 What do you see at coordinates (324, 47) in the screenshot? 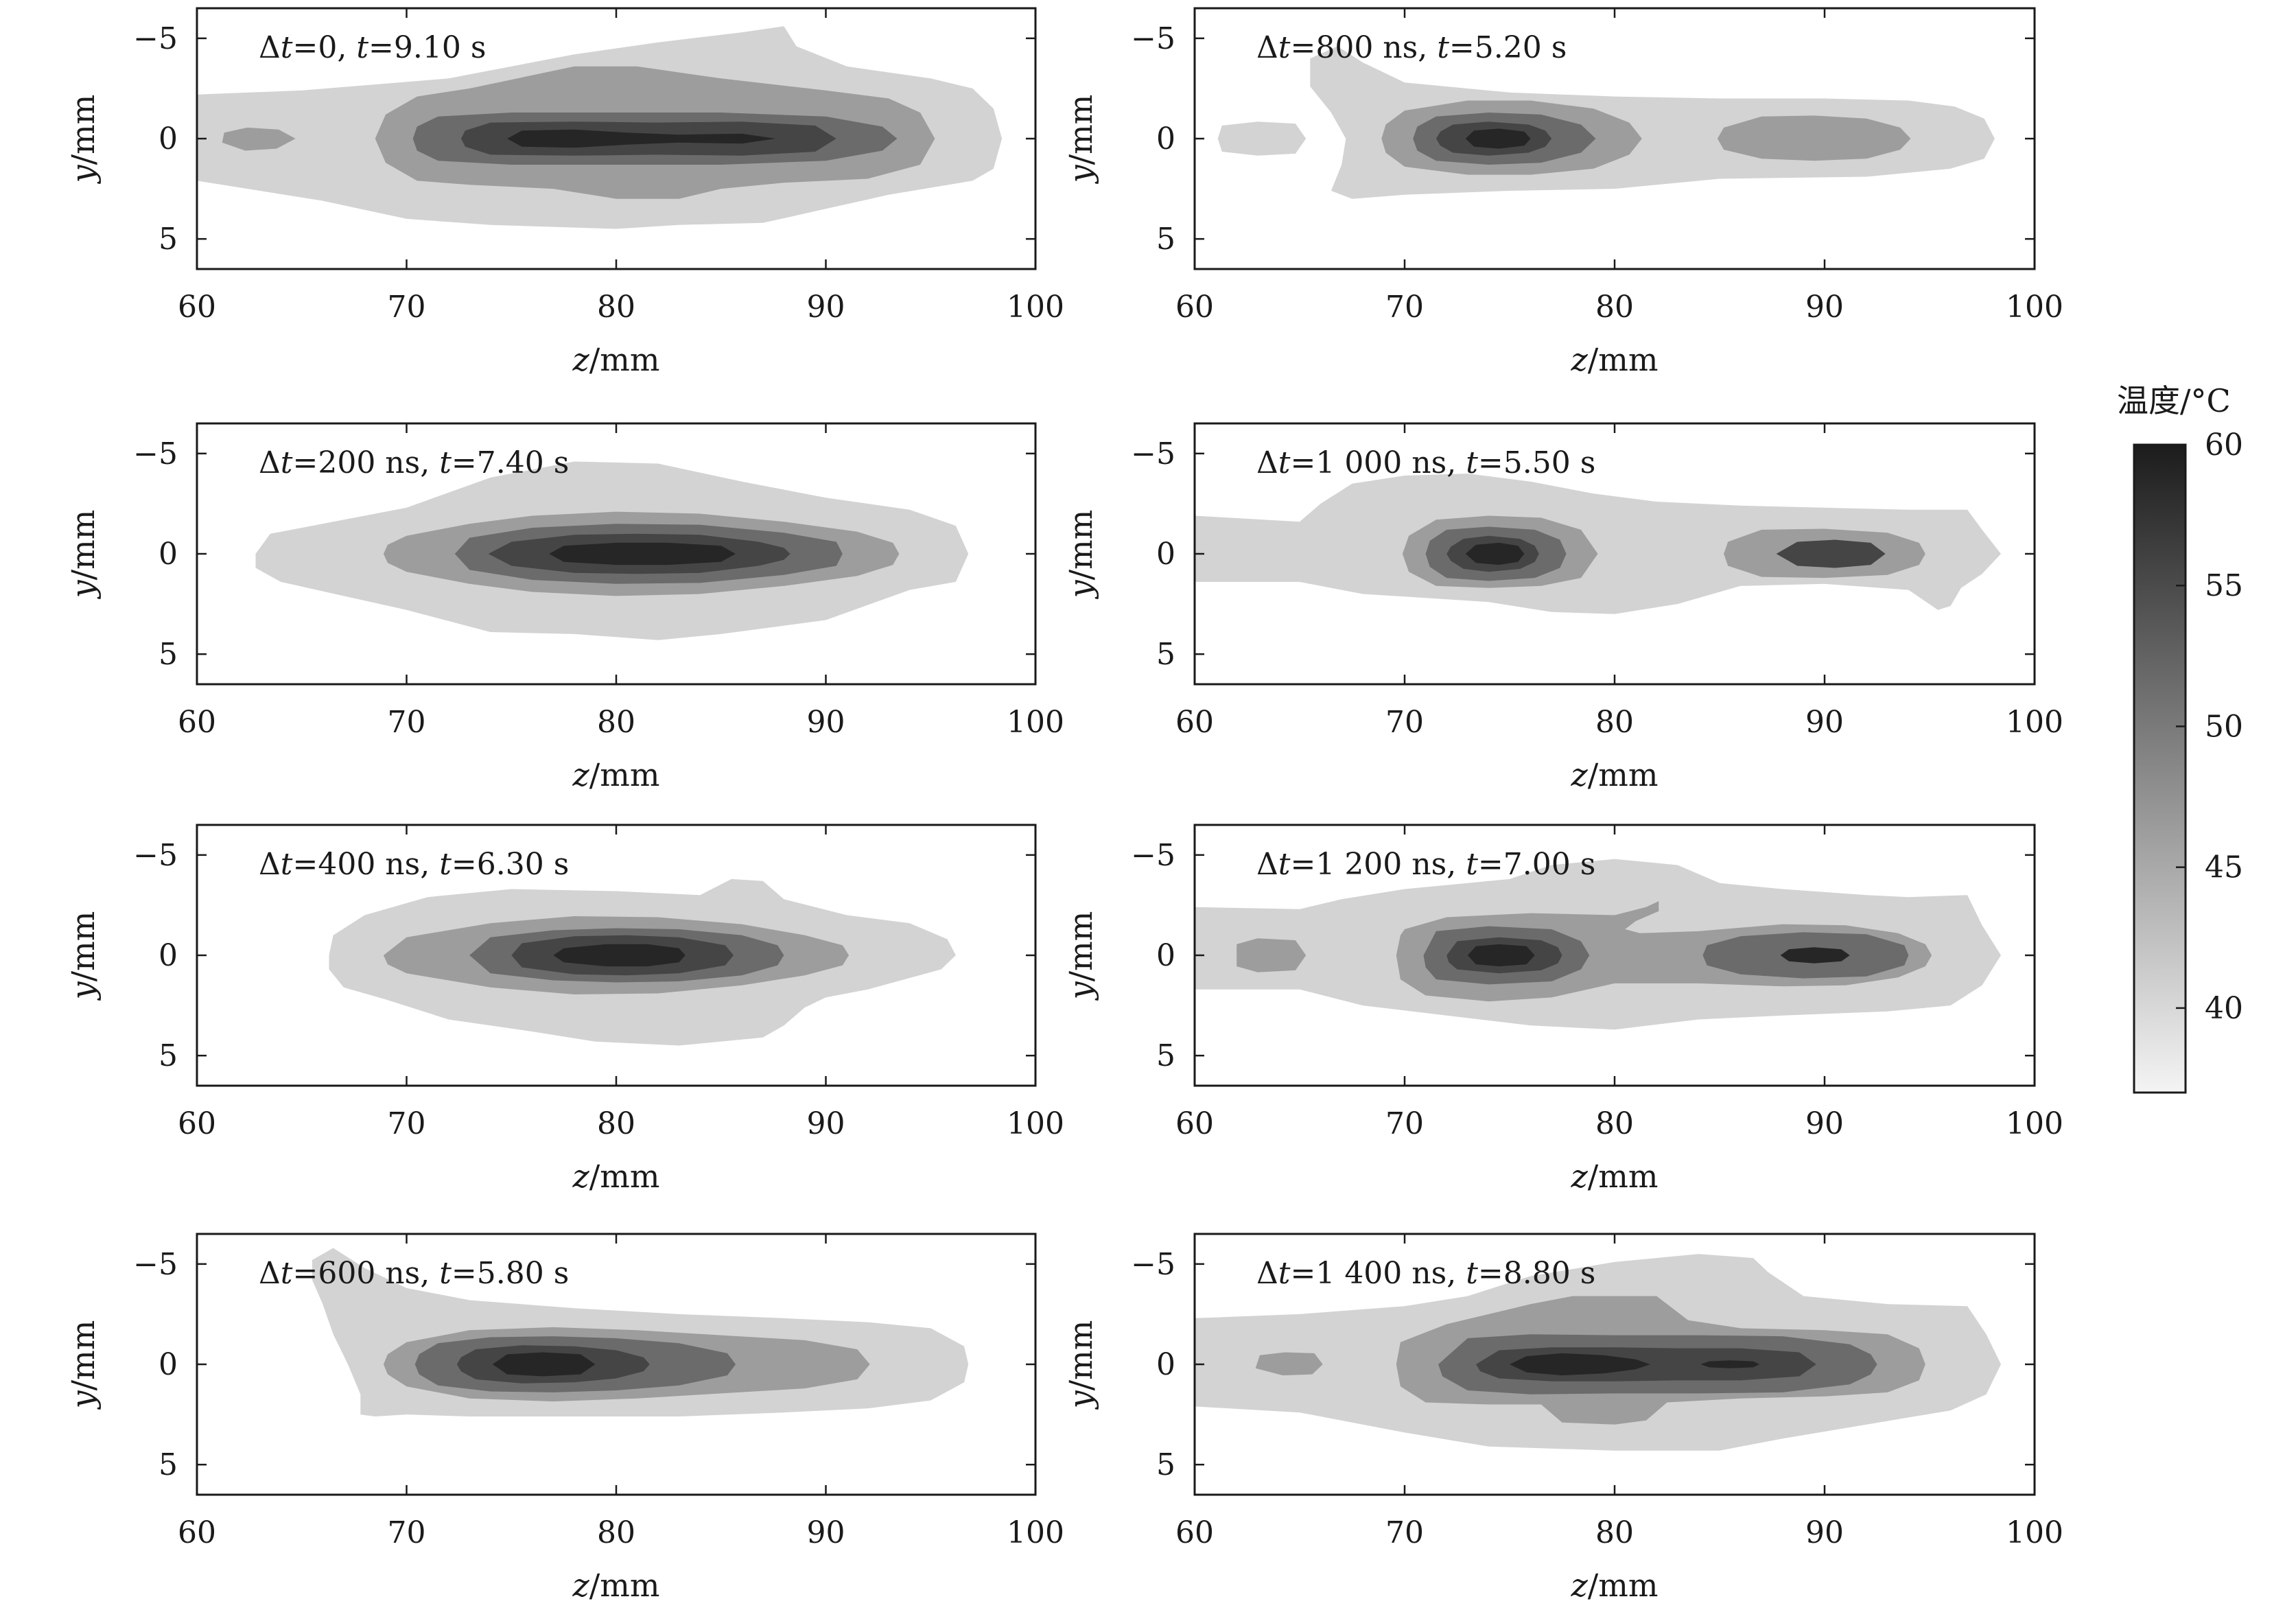
I see `annotation-part: =0,` at bounding box center [324, 47].